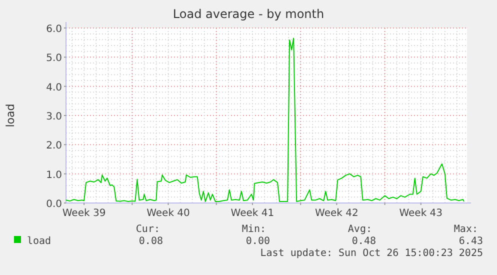  Describe the element at coordinates (168, 213) in the screenshot. I see `x-tick-label: Week 40` at that location.